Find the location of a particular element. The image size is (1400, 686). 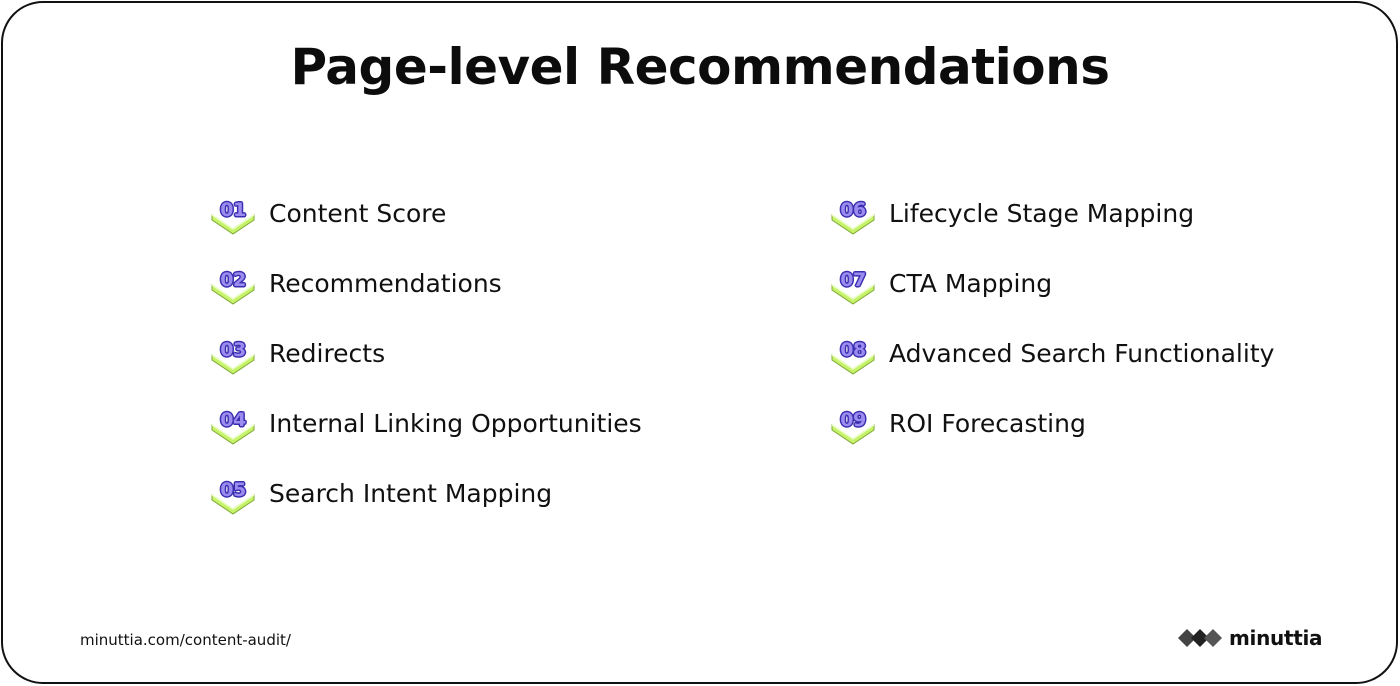

item-number: 08 is located at coordinates (853, 350).